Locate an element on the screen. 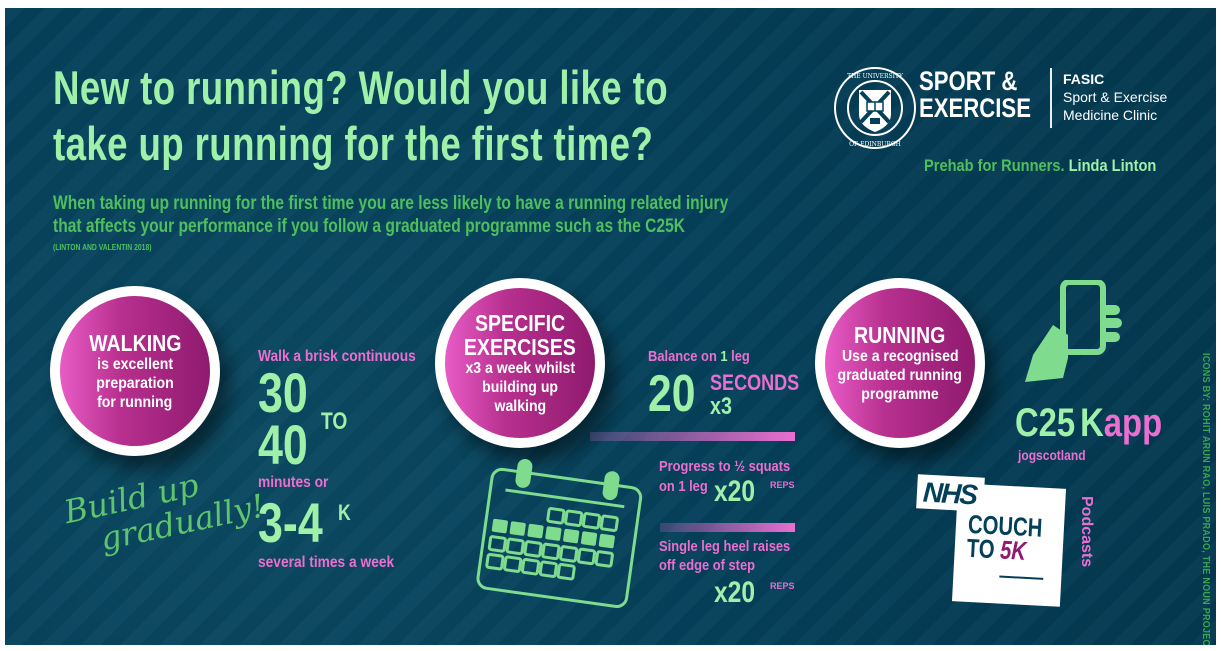  heel-reps-unit: REPS is located at coordinates (782, 586).